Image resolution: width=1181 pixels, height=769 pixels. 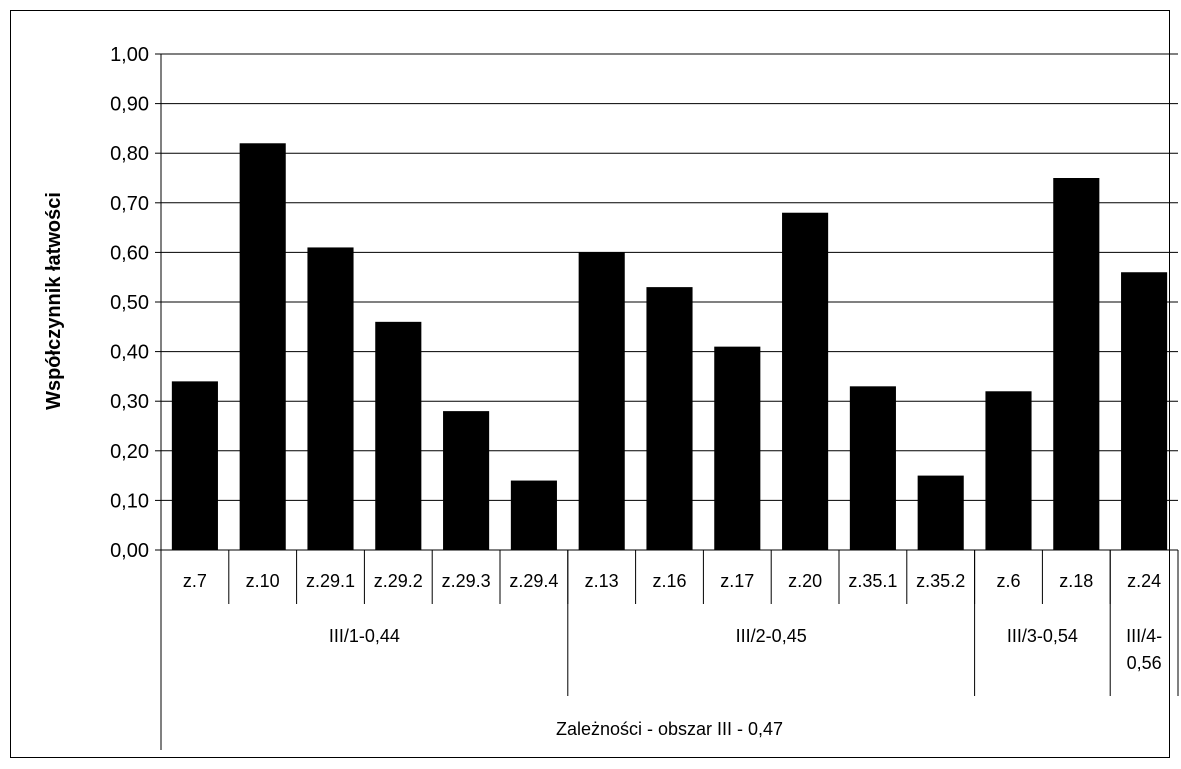 I want to click on y-tick-label: 0,40, so click(x=129, y=353).